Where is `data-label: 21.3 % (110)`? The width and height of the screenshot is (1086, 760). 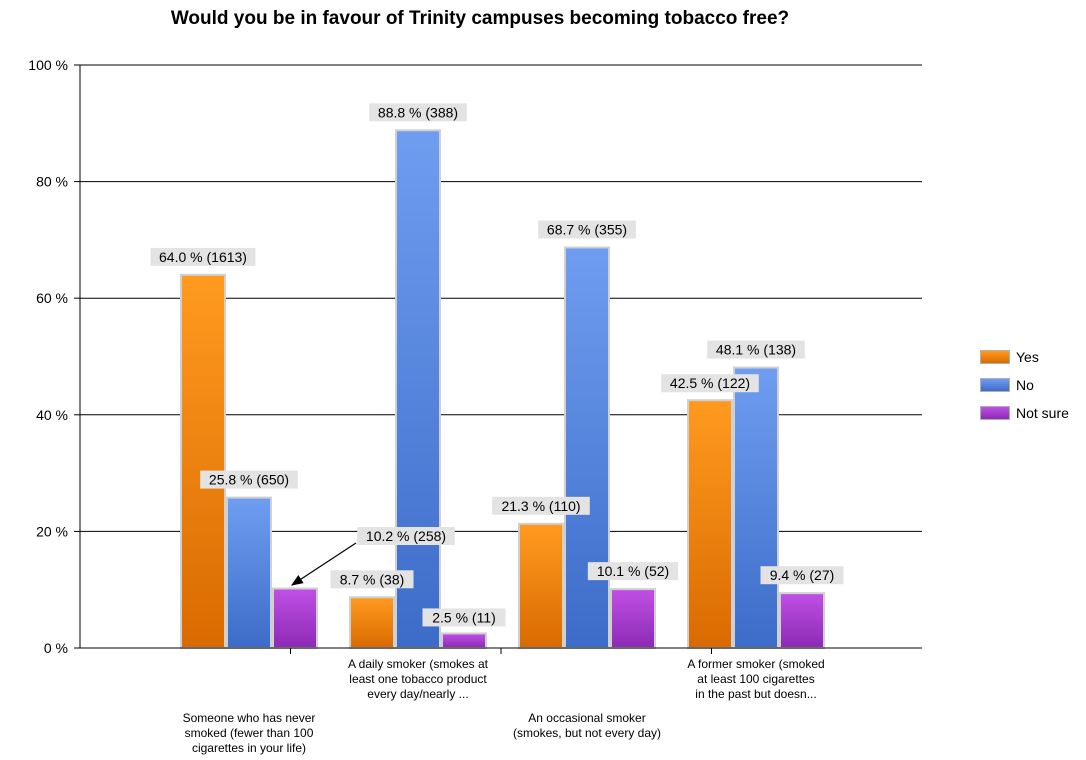
data-label: 21.3 % (110) is located at coordinates (540, 506).